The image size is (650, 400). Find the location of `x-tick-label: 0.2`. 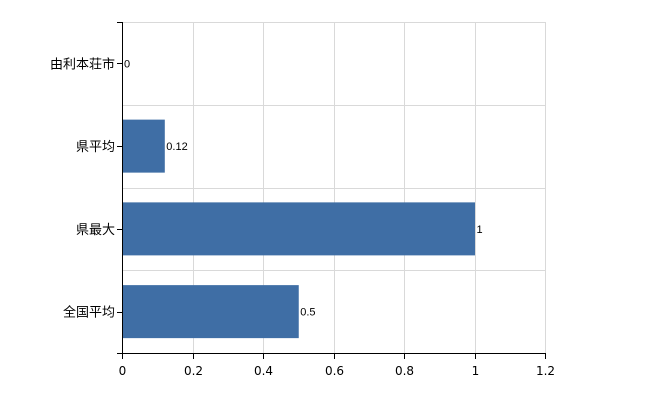

x-tick-label: 0.2 is located at coordinates (193, 371).